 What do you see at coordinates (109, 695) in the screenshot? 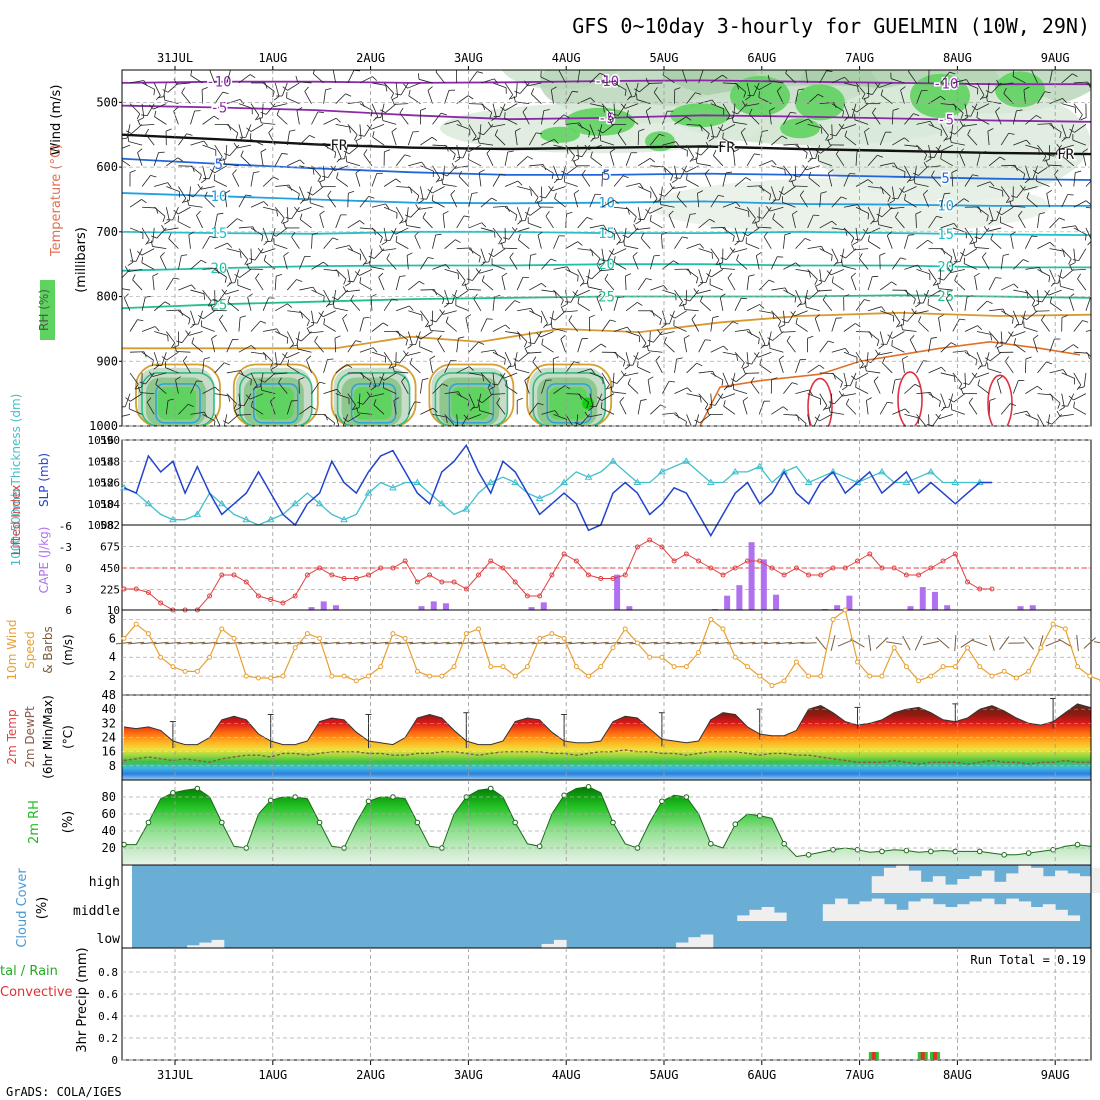
I see `temp-tick: 48` at bounding box center [109, 695].